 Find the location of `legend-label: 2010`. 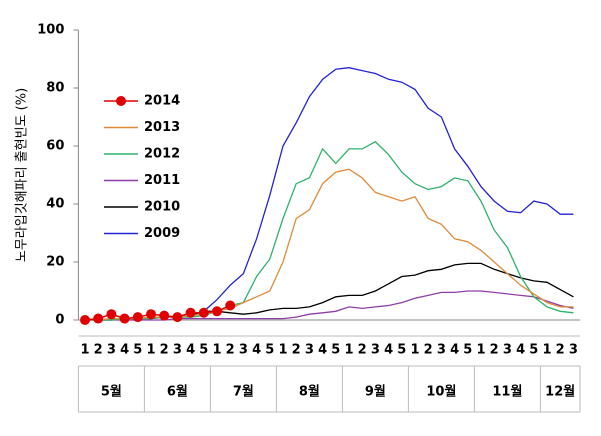

legend-label: 2010 is located at coordinates (162, 207).